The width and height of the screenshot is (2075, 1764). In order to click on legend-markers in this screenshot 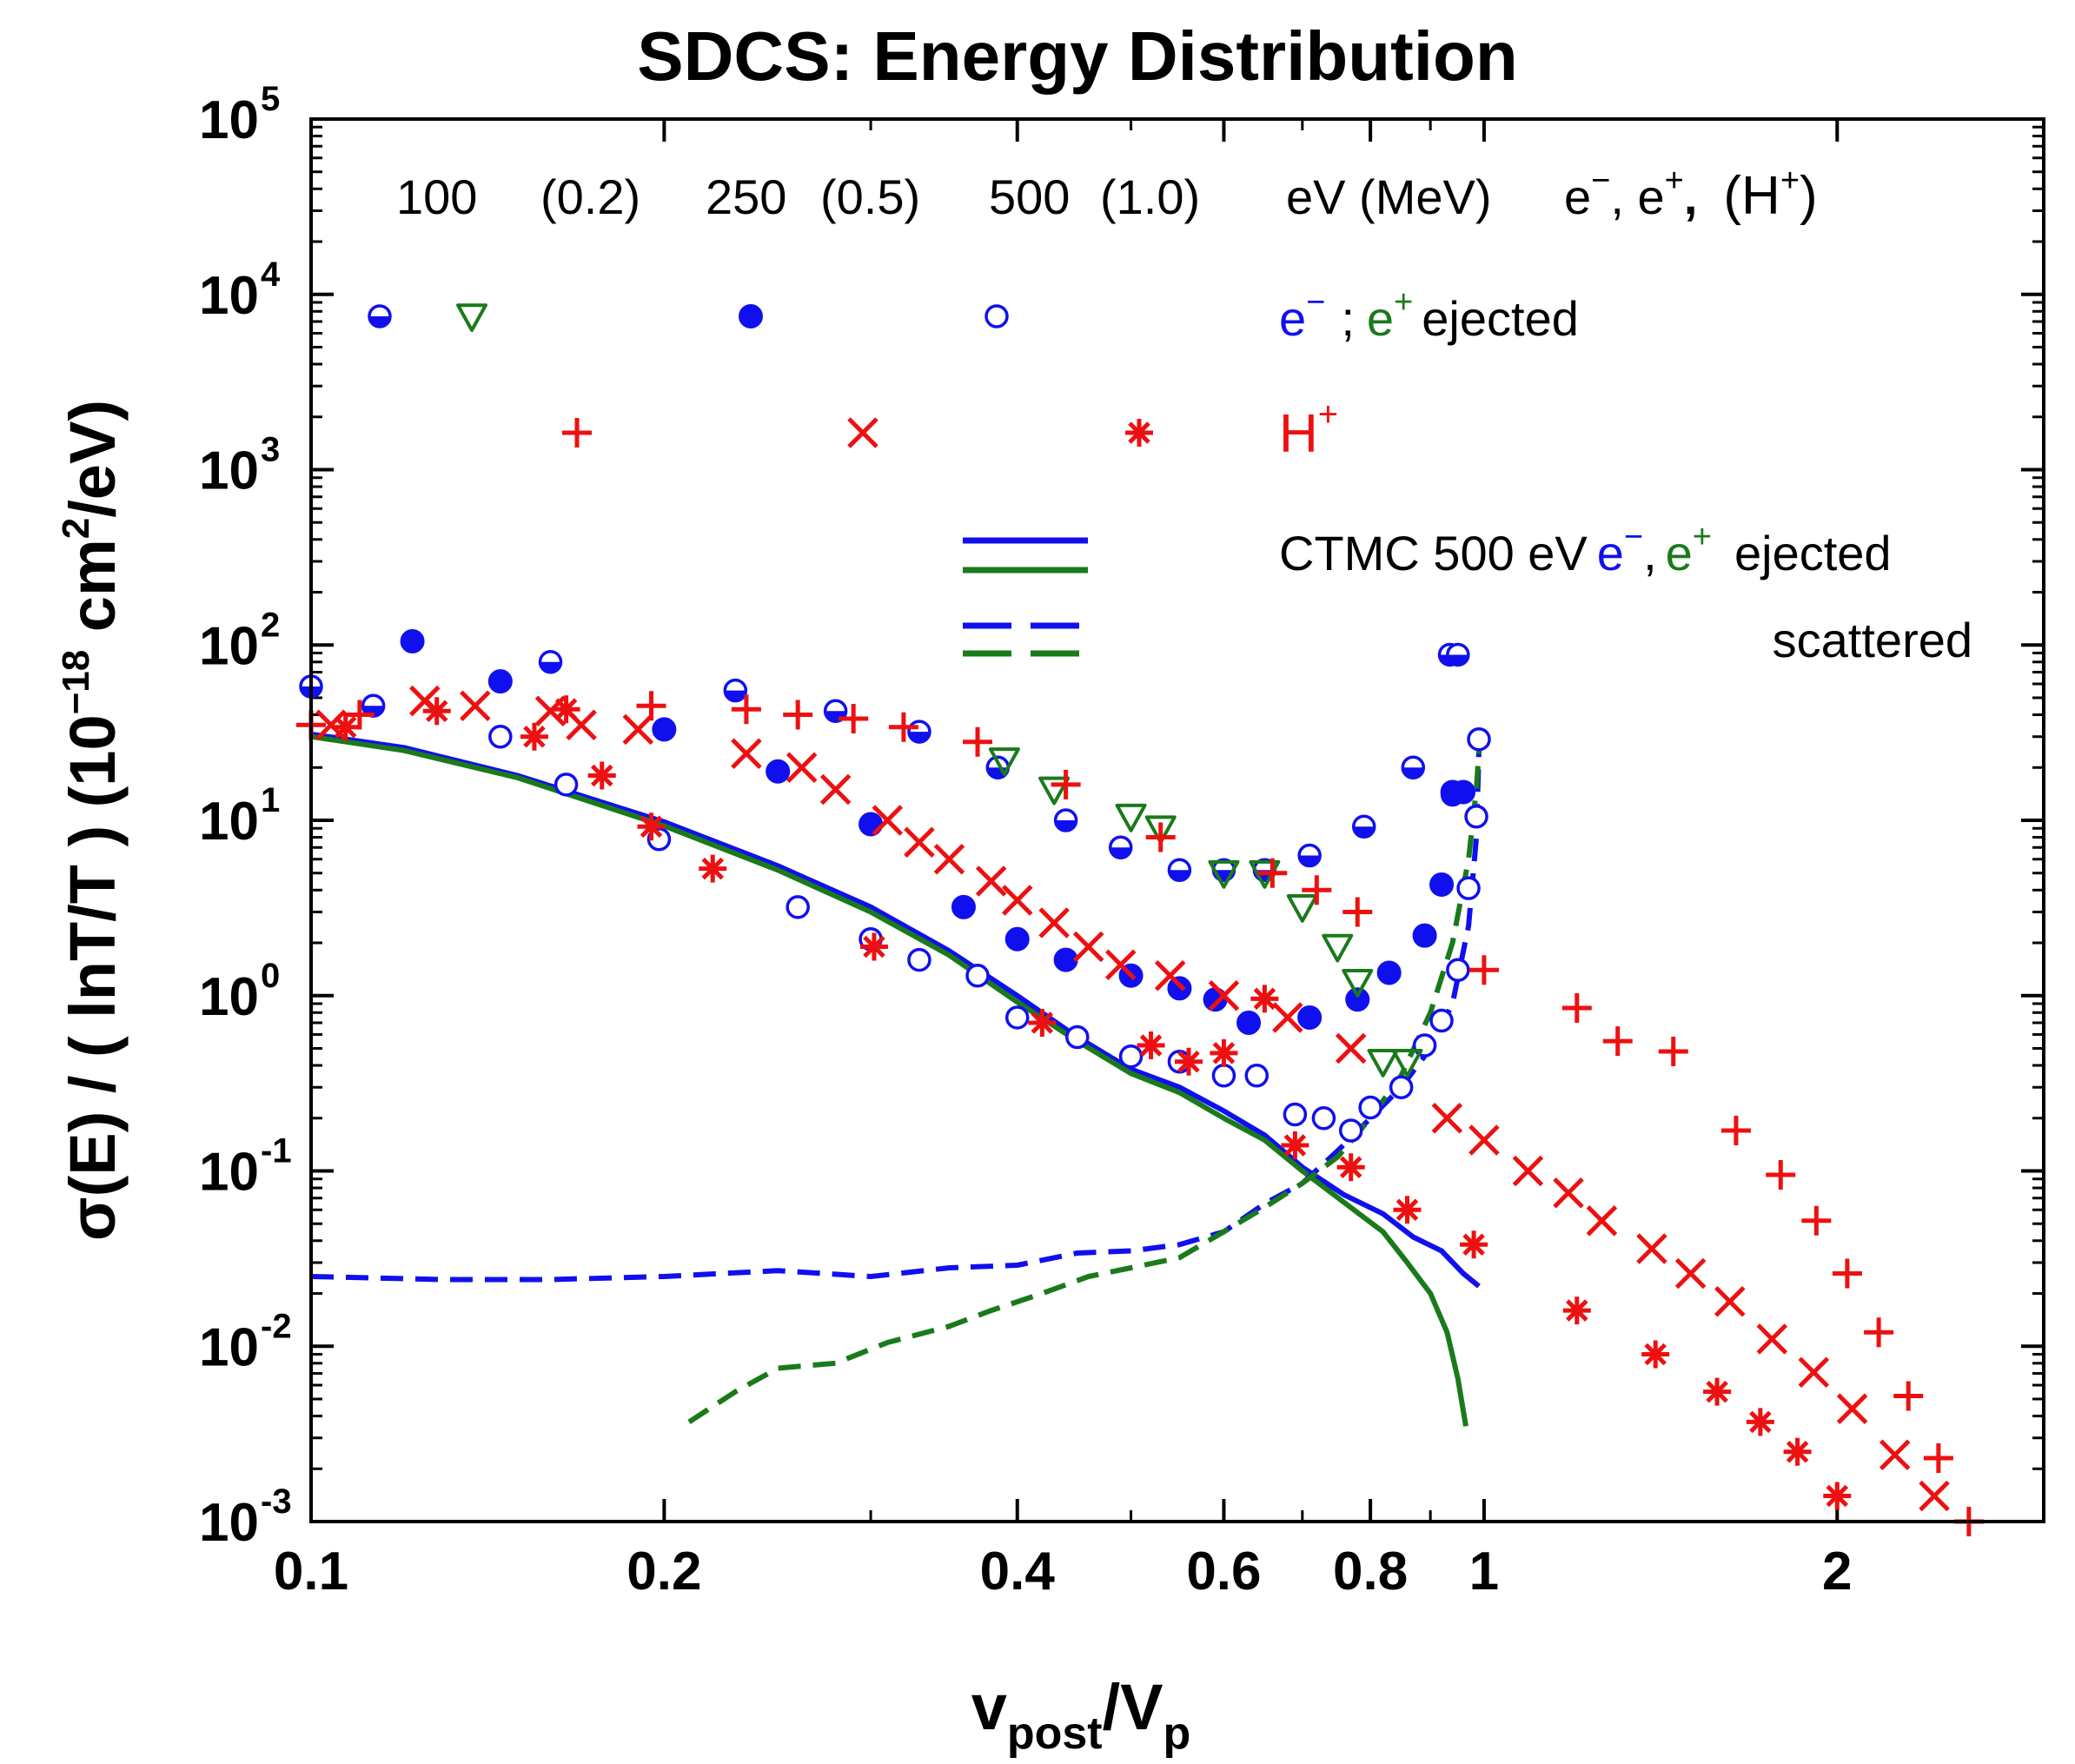, I will do `click(760, 375)`.